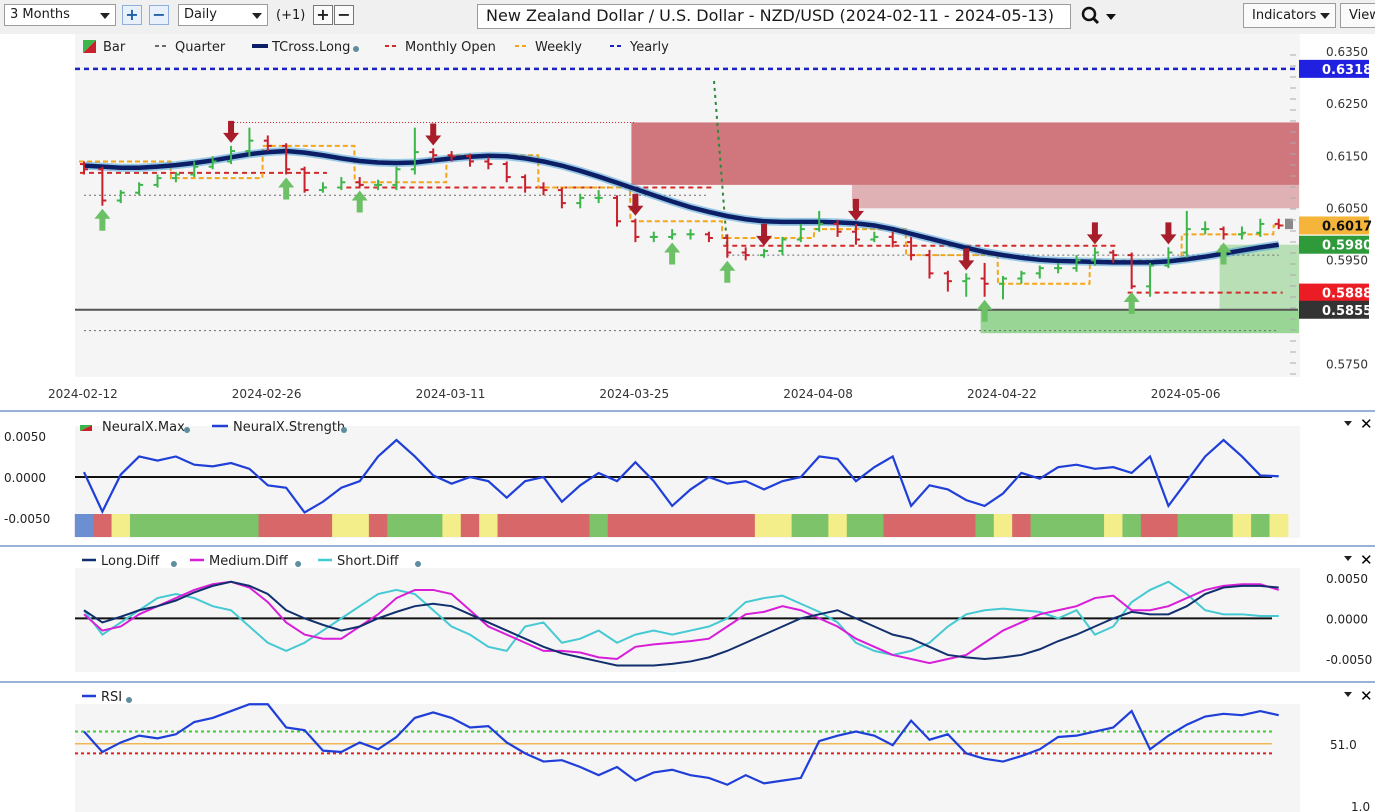 The height and width of the screenshot is (812, 1375). I want to click on support-zone, so click(1139, 321).